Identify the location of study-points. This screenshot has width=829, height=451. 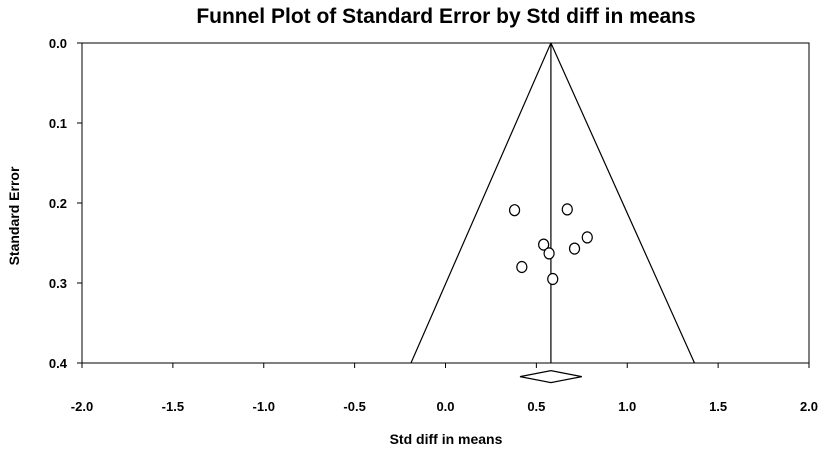
(550, 244).